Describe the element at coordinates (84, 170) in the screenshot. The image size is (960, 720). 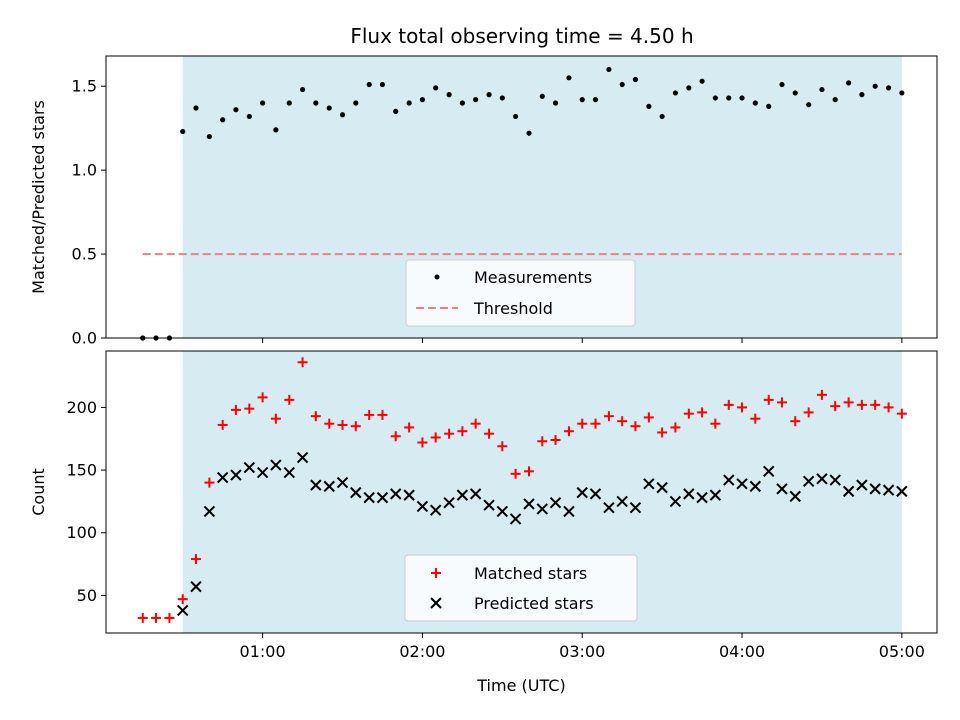
I see `y-tick-label: 1.0` at that location.